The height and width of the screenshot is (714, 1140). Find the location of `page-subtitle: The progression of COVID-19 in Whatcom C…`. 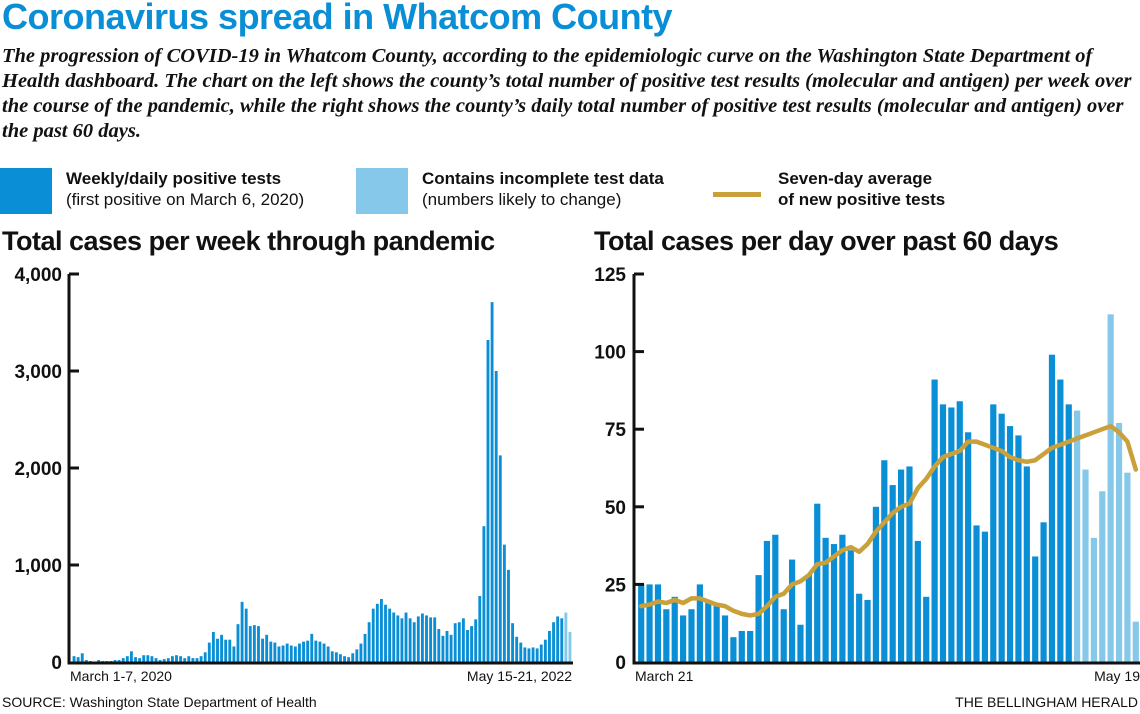

page-subtitle: The progression of COVID-19 in Whatcom C… is located at coordinates (567, 93).